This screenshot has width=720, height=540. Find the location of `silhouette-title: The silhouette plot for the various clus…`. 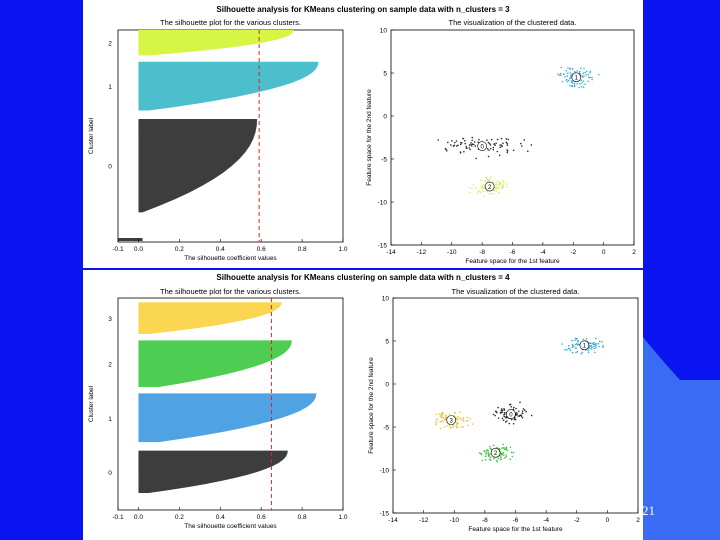

silhouette-title: The silhouette plot for the various clus… is located at coordinates (230, 22).